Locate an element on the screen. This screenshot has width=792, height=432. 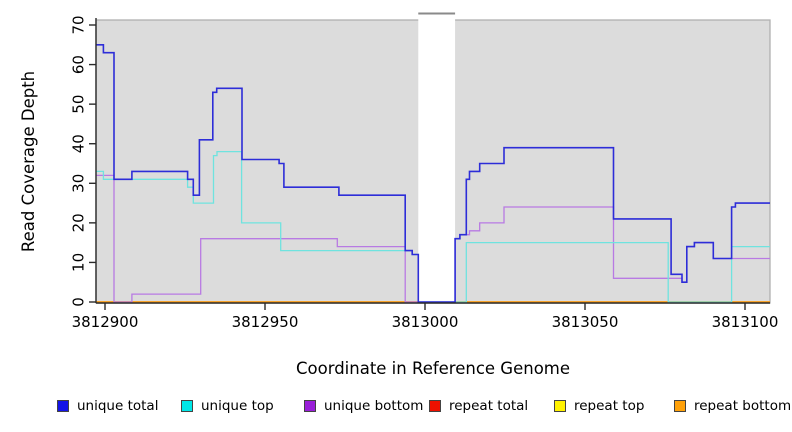
legend-label: unique bottom is located at coordinates (374, 406).